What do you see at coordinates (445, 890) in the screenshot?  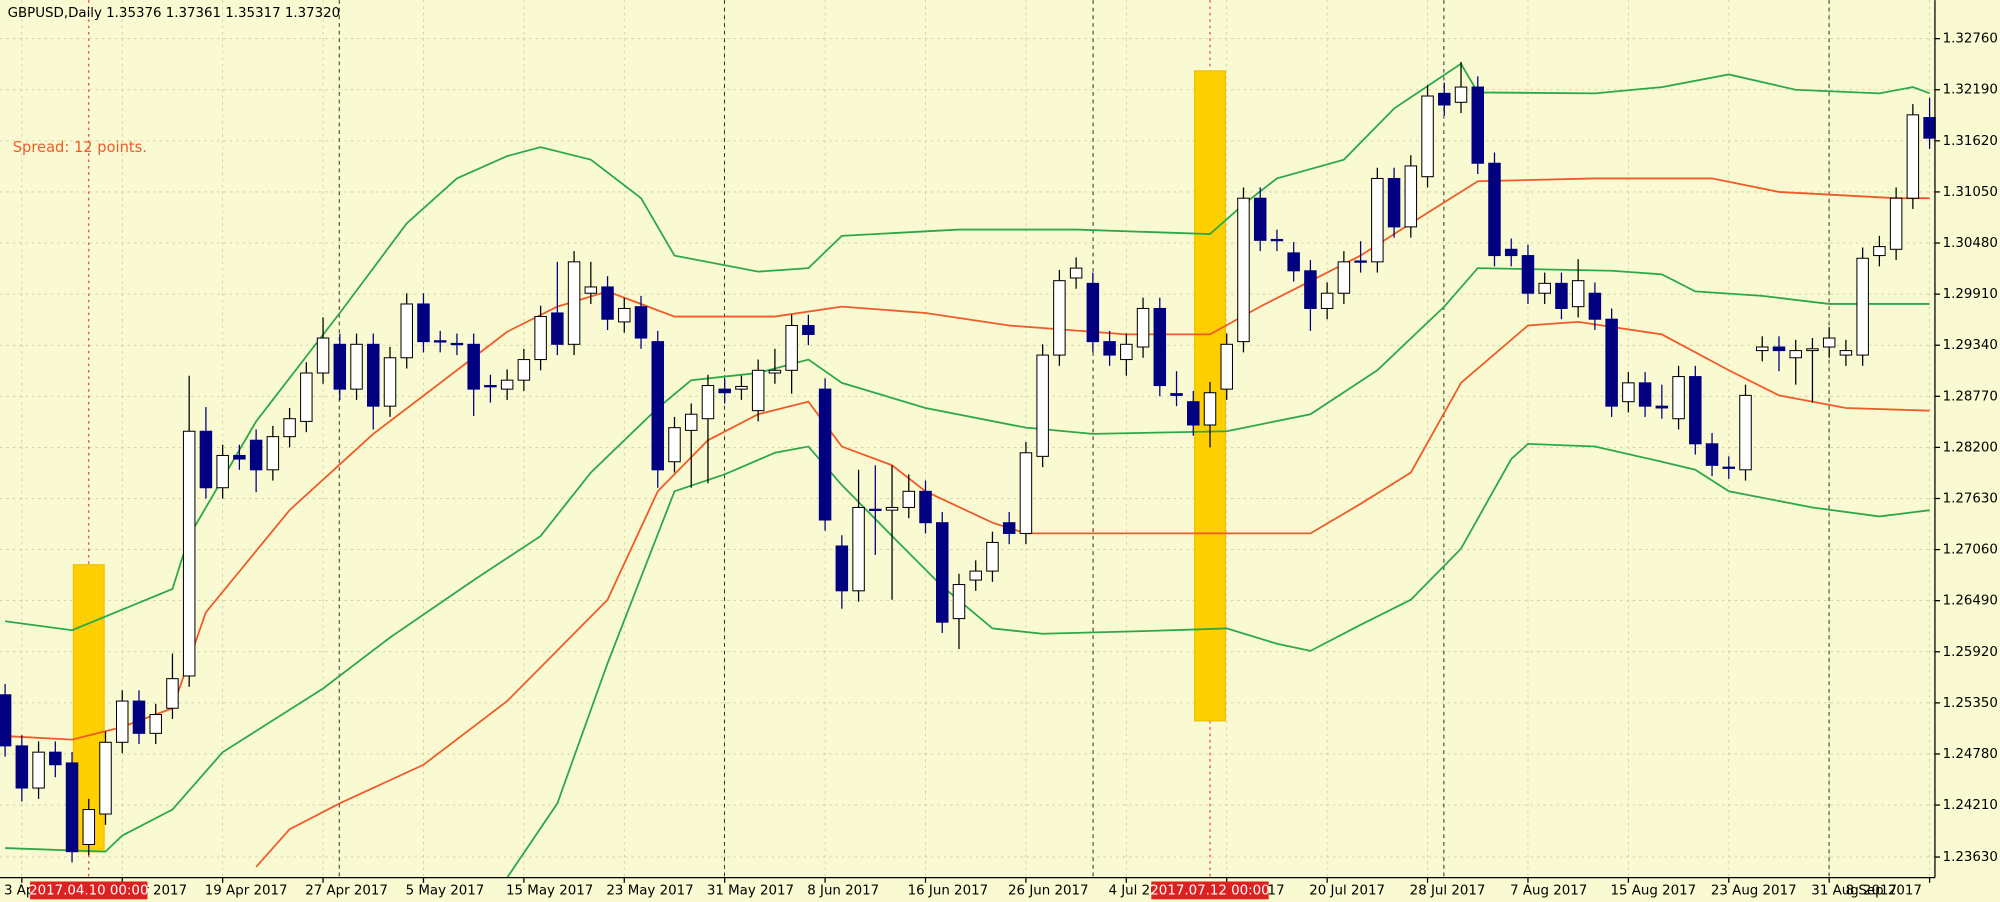 I see `x-tick-label: 5 May 2017` at bounding box center [445, 890].